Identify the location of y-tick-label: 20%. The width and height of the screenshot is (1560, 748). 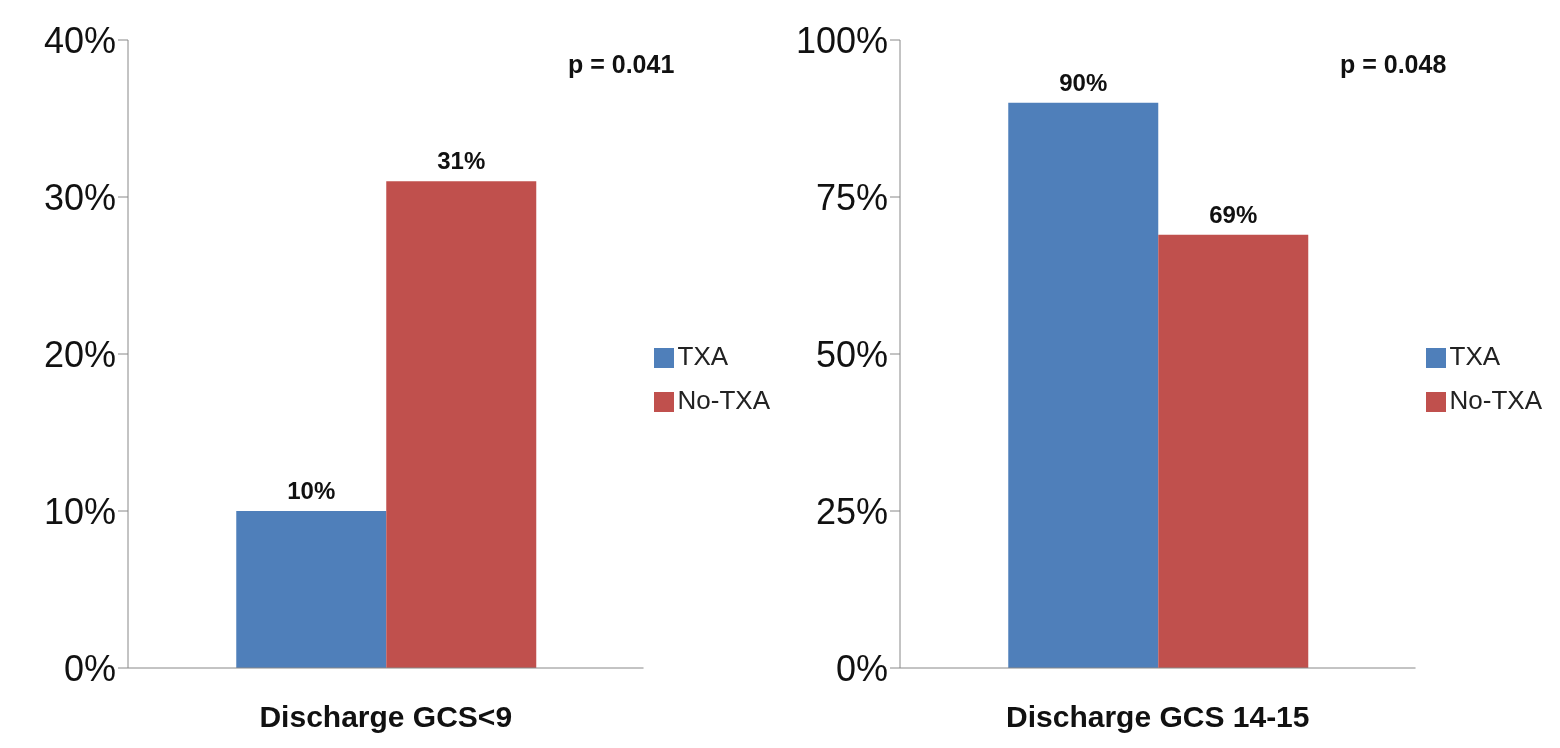
(79, 354).